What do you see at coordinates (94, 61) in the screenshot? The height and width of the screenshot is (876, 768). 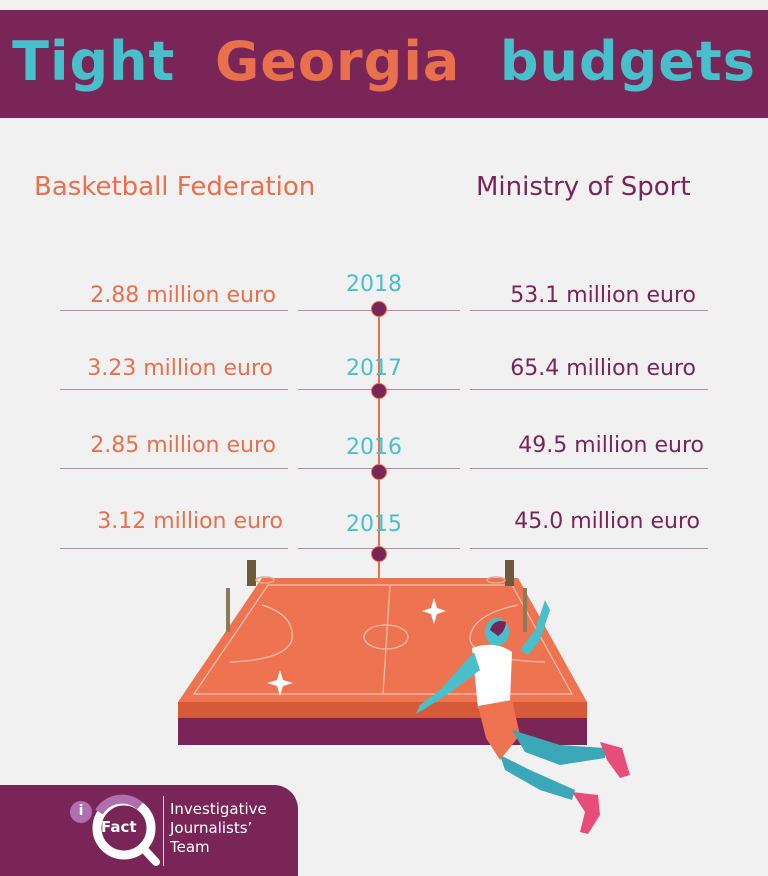 I see `title-word-tight: Tight` at bounding box center [94, 61].